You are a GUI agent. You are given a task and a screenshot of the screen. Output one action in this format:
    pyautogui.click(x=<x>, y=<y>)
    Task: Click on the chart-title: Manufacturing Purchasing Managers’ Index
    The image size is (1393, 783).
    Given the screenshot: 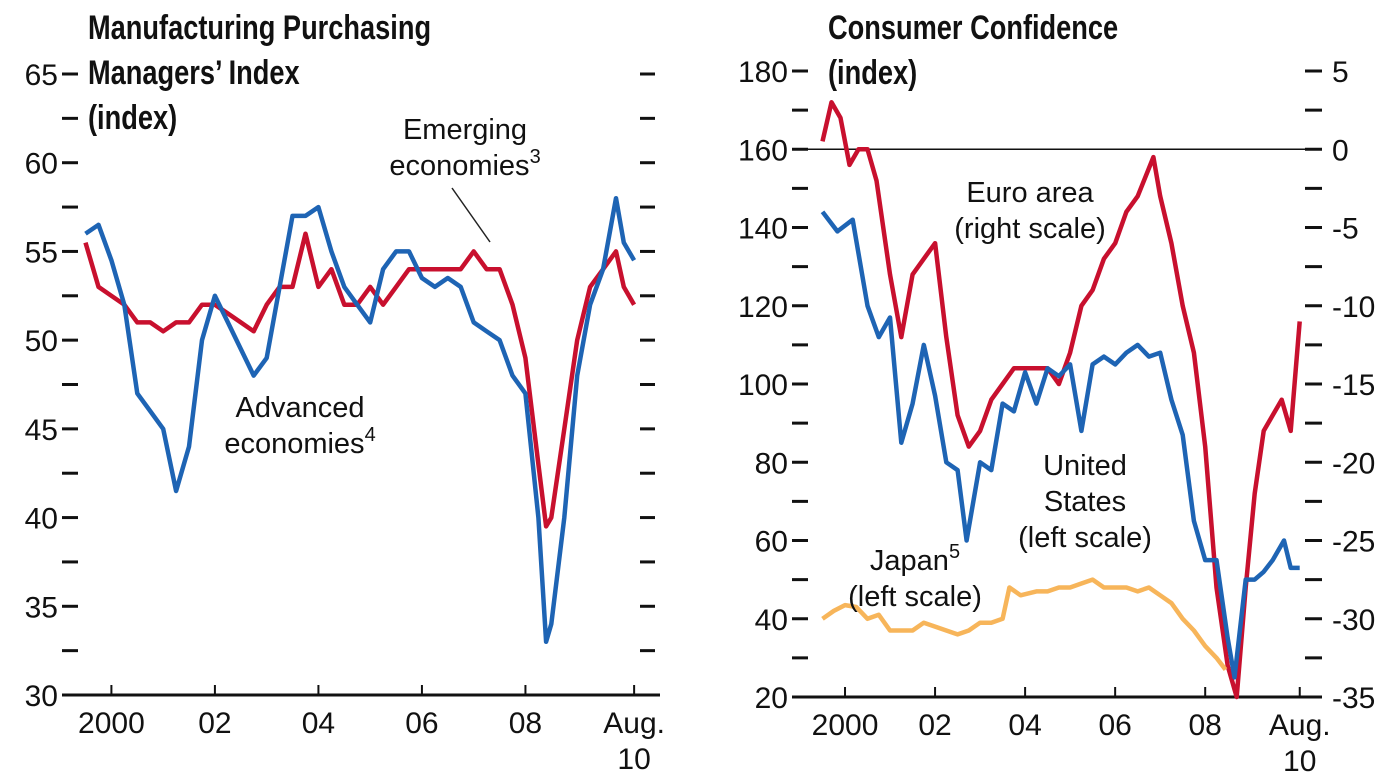 What is the action you would take?
    pyautogui.click(x=260, y=50)
    